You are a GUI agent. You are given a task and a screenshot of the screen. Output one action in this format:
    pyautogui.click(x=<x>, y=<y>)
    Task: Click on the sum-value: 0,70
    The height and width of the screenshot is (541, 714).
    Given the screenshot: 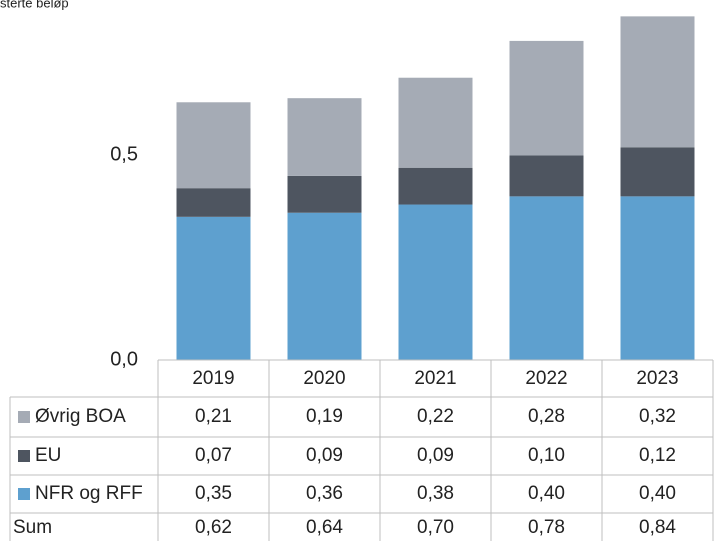 What is the action you would take?
    pyautogui.click(x=435, y=527)
    